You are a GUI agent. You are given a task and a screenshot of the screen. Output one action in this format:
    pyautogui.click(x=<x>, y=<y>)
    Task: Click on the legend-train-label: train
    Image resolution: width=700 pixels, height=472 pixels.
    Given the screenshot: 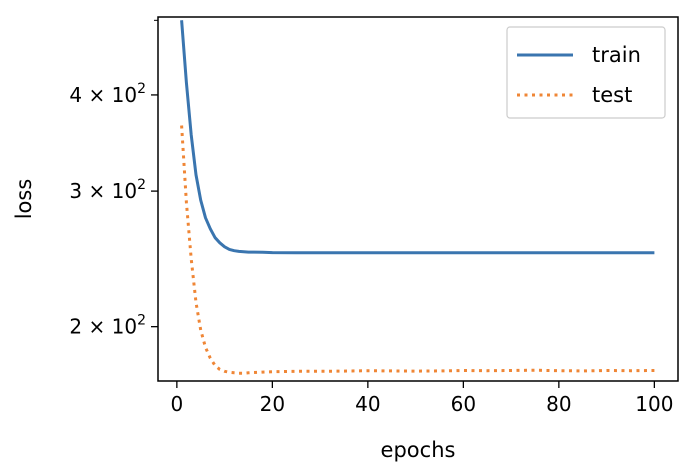 What is the action you would take?
    pyautogui.click(x=616, y=55)
    